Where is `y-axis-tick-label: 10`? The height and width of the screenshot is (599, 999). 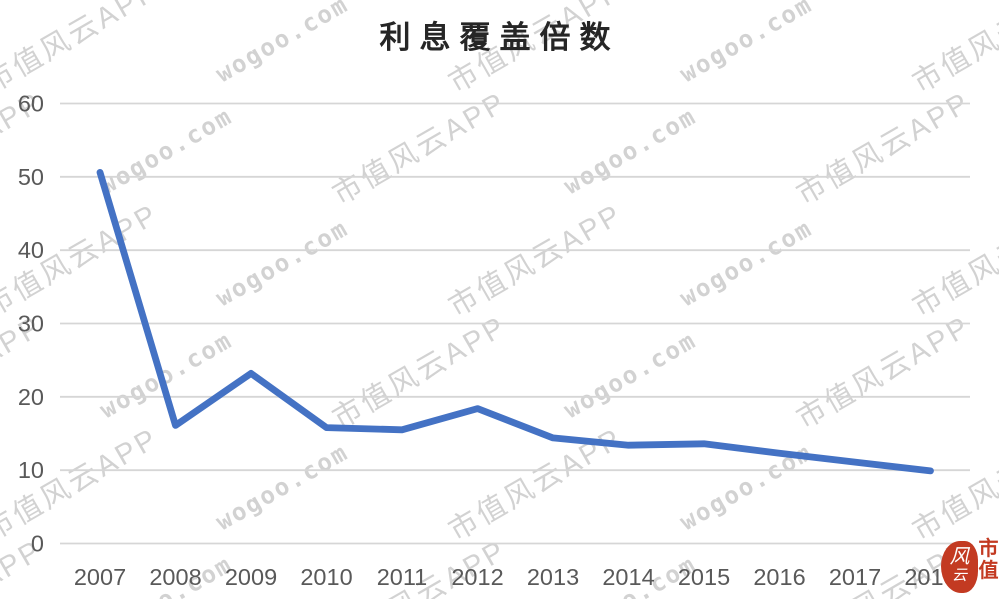
y-axis-tick-label: 10 is located at coordinates (31, 470).